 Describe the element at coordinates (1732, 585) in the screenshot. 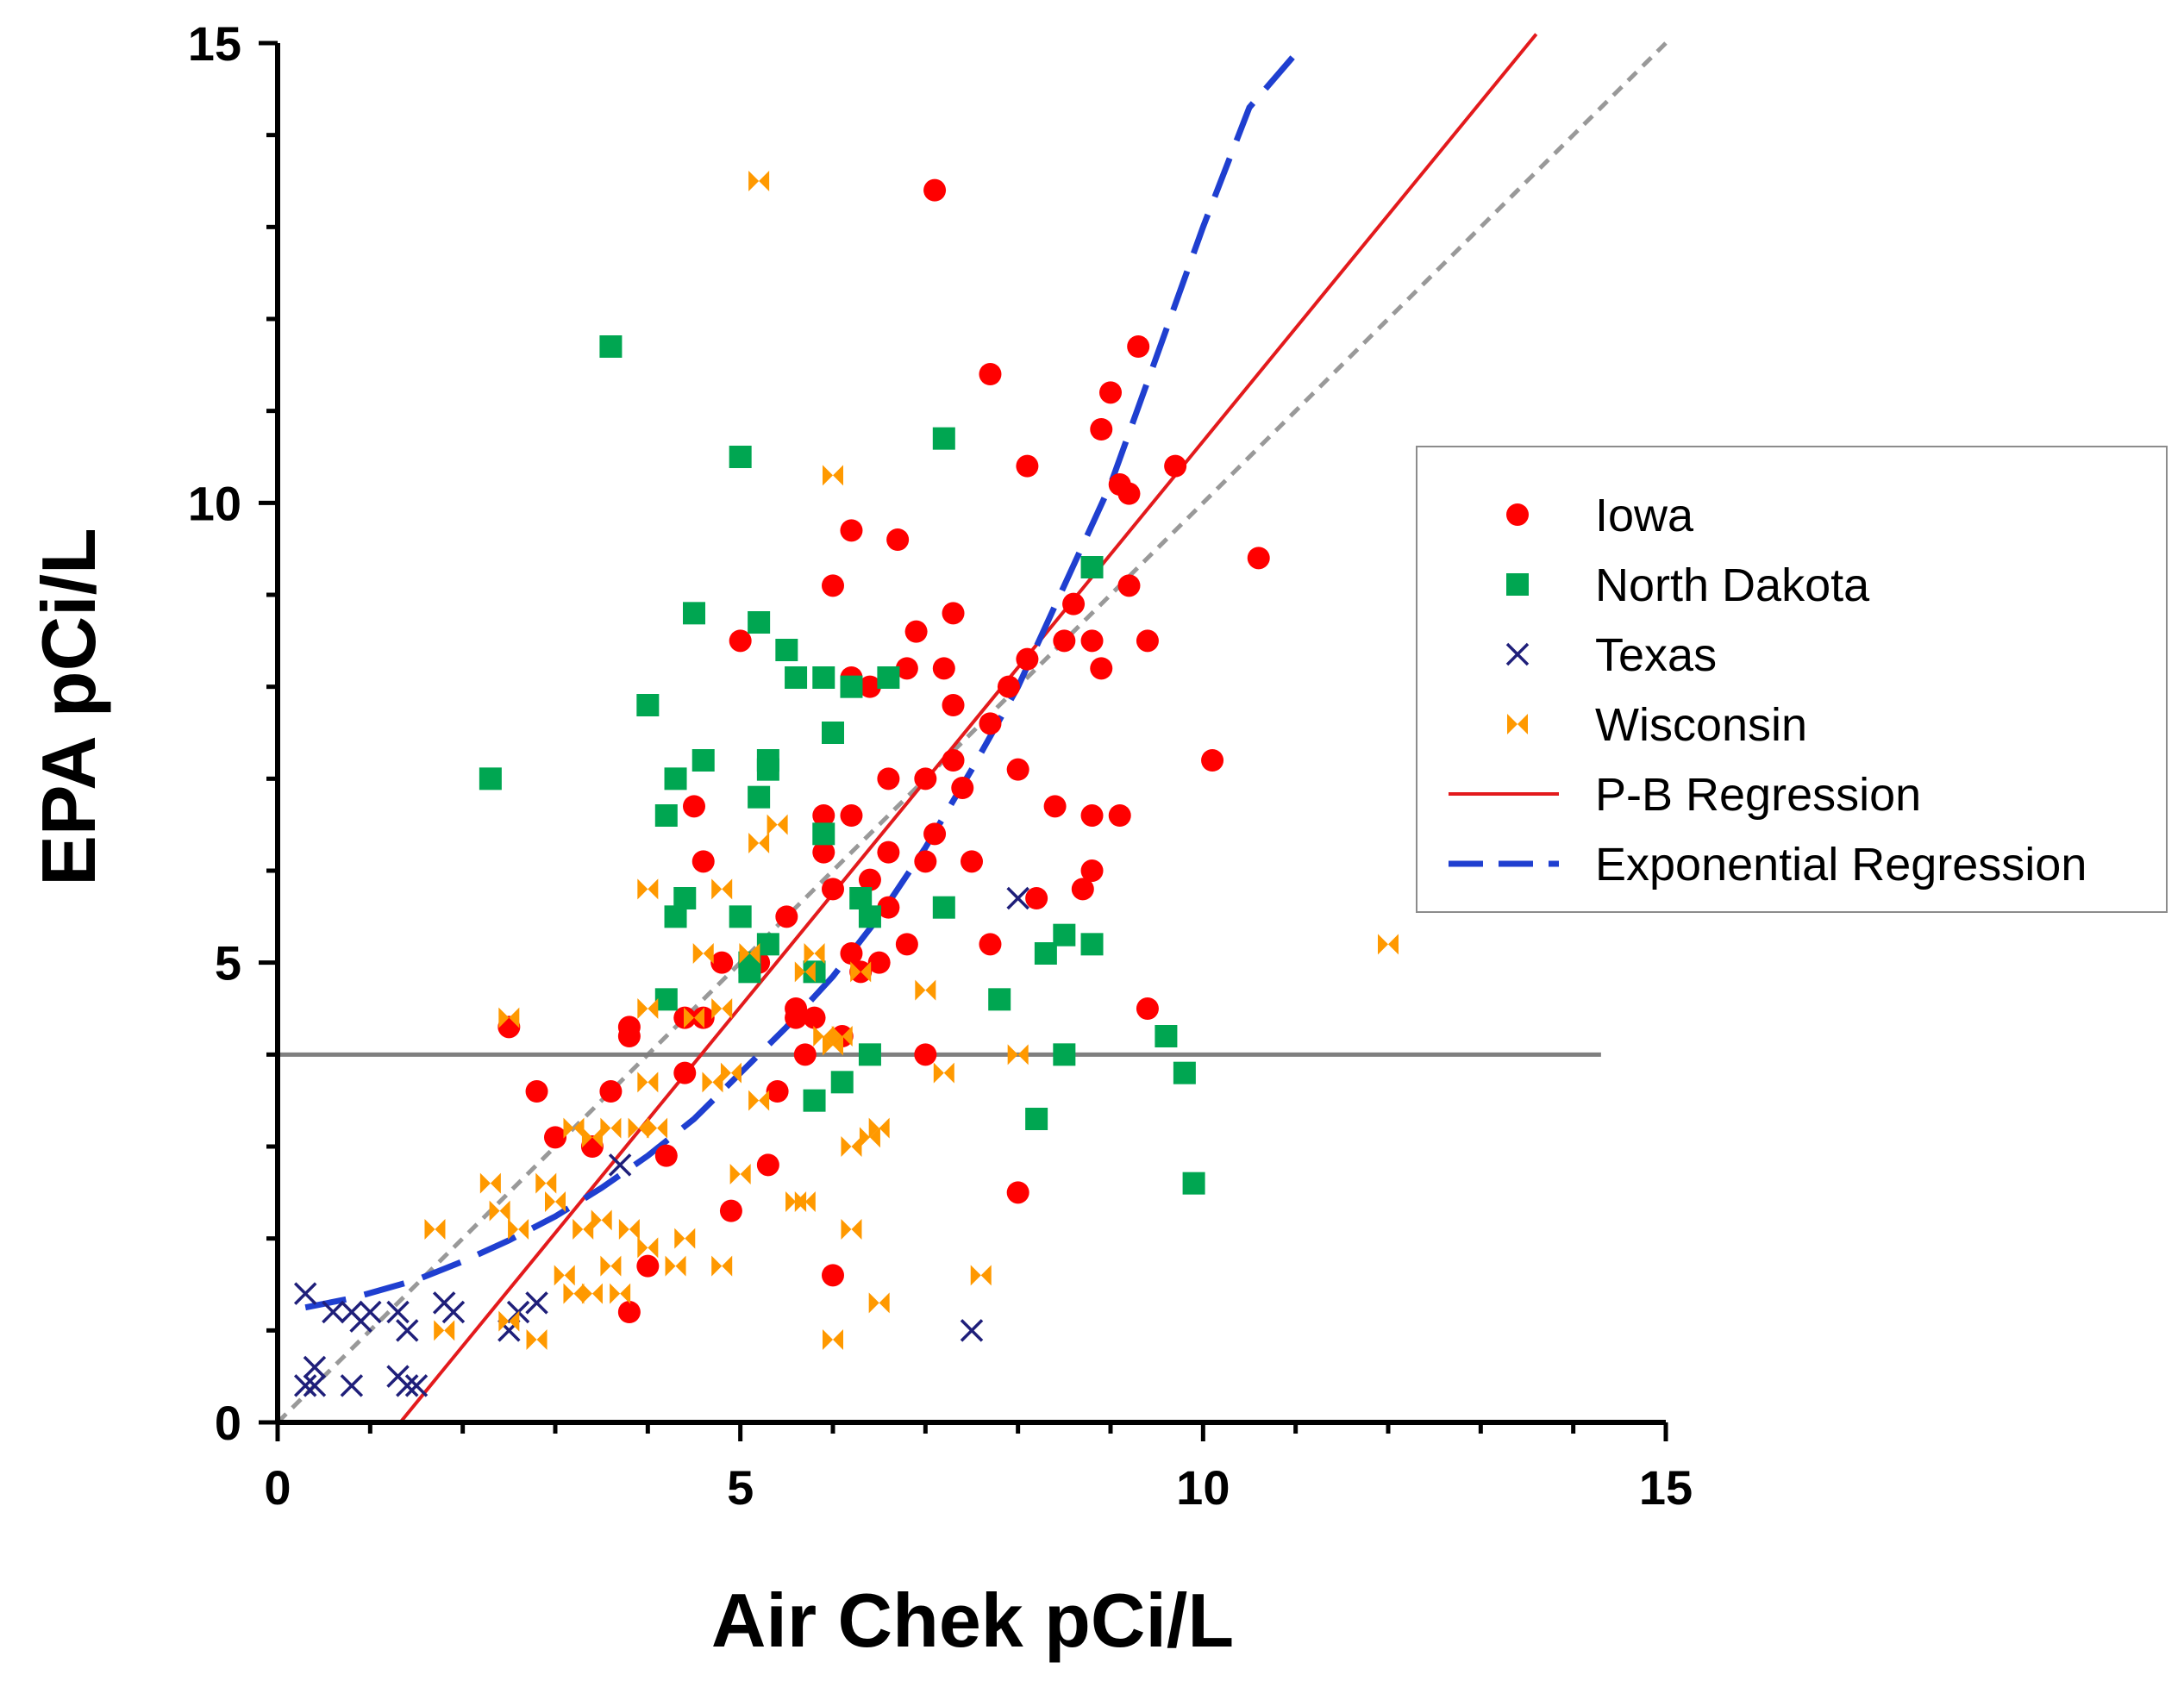

I see `legend-label-north-dakota: North Dakota` at that location.